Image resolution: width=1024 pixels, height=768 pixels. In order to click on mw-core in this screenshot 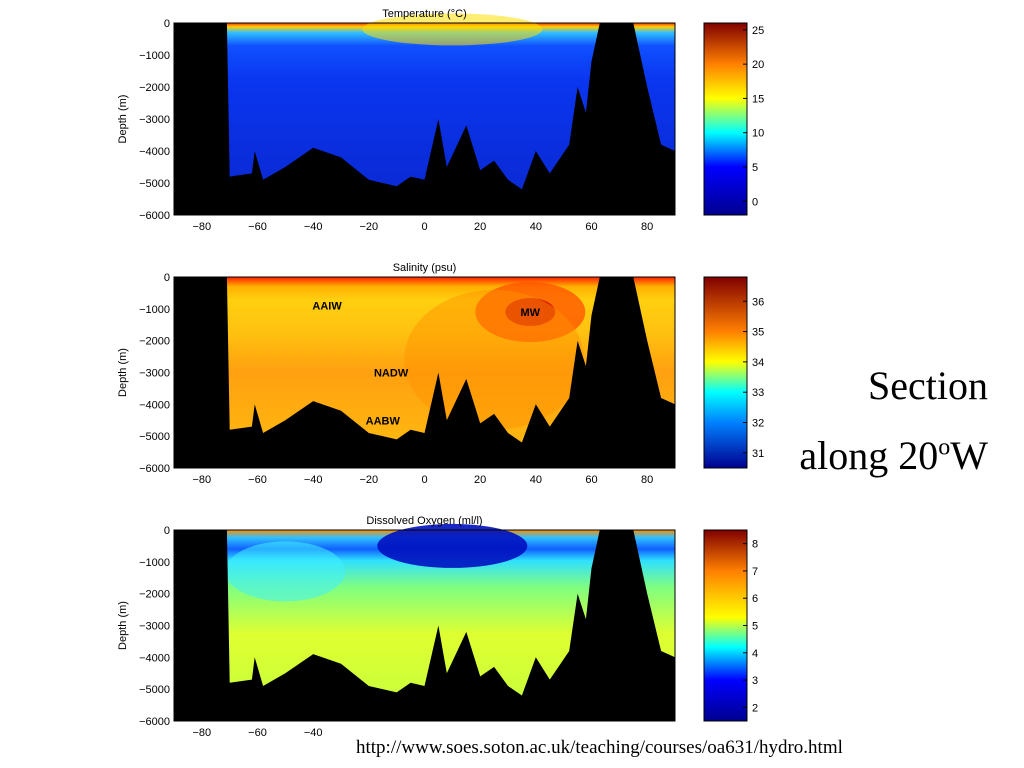, I will do `click(530, 312)`.